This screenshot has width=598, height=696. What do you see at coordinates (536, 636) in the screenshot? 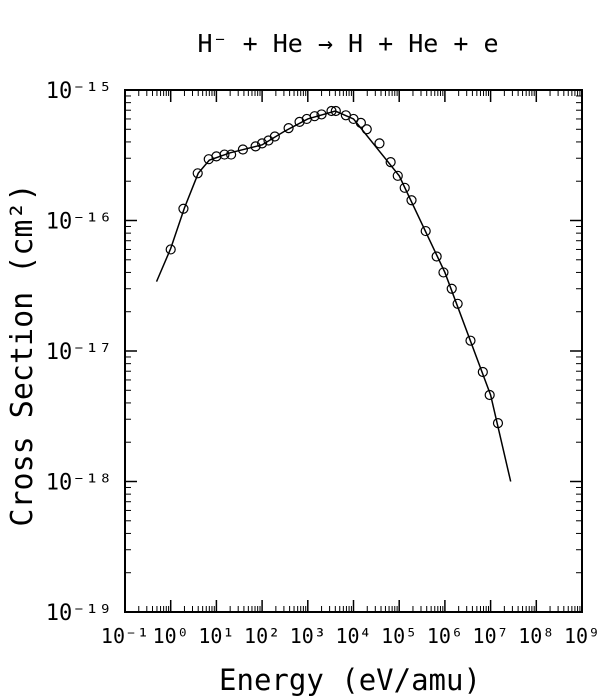
I see `x-tick-label: 10⁸` at bounding box center [536, 636].